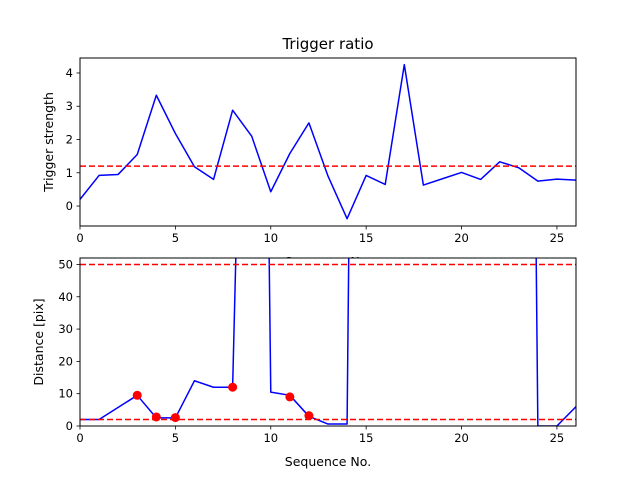  What do you see at coordinates (328, 461) in the screenshot?
I see `x-axis-label: Sequence No.` at bounding box center [328, 461].